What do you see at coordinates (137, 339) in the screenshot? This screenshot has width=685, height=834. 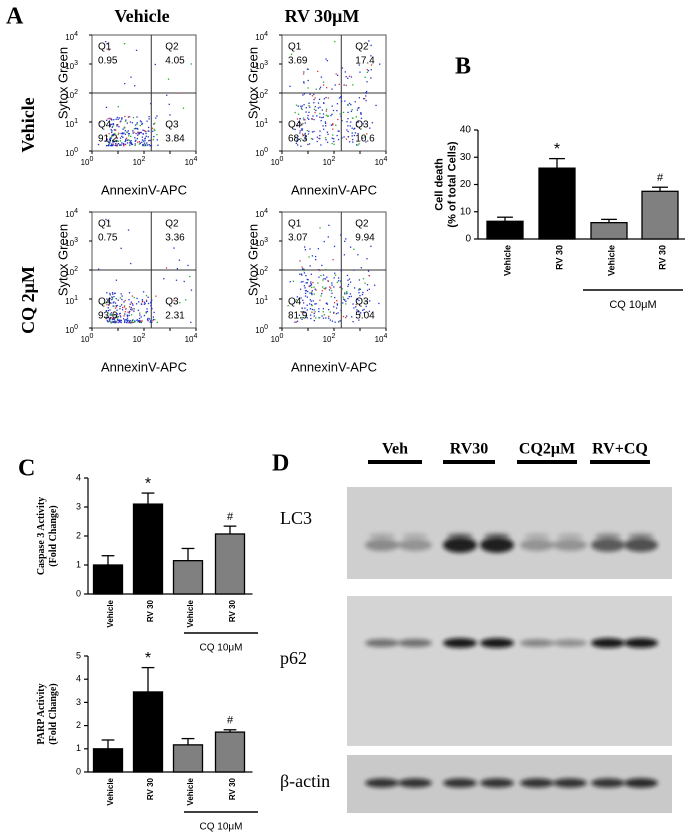 I see `tick-base: 10` at bounding box center [137, 339].